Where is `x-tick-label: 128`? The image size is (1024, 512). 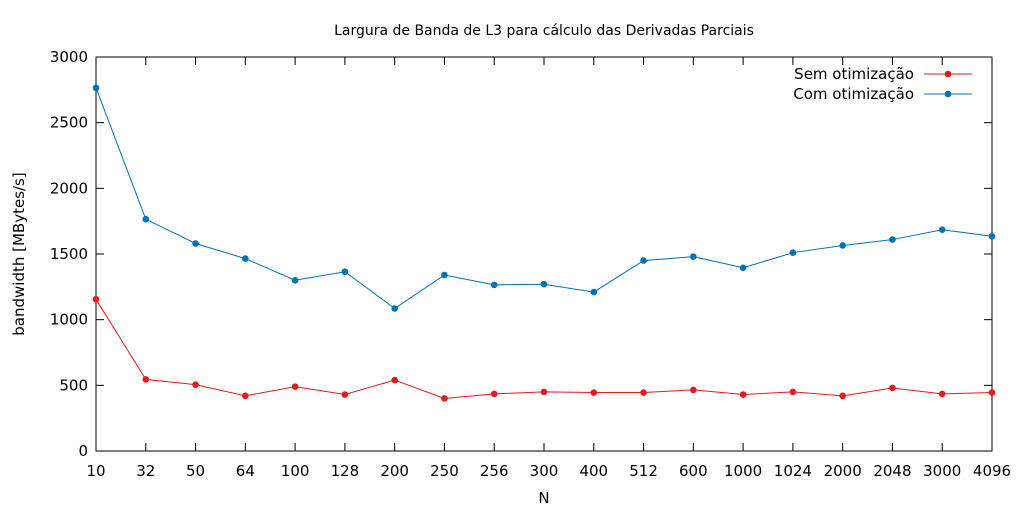
x-tick-label: 128 is located at coordinates (345, 471).